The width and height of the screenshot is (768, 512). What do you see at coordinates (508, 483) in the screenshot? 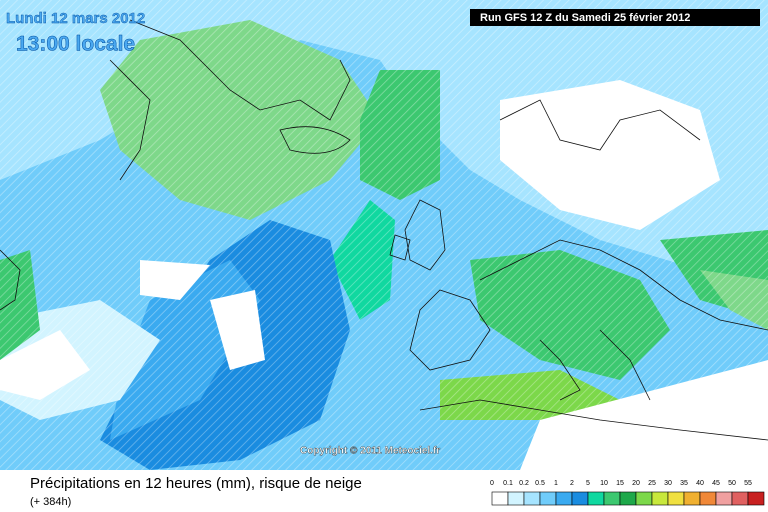
I see `legend-label: 0.1` at bounding box center [508, 483].